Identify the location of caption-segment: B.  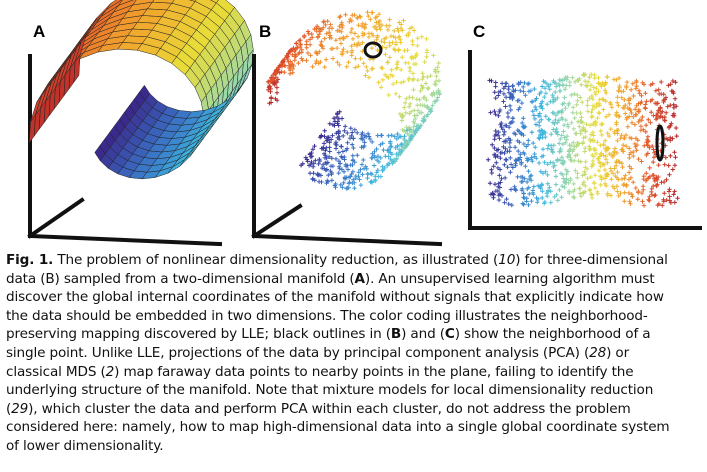
(396, 334).